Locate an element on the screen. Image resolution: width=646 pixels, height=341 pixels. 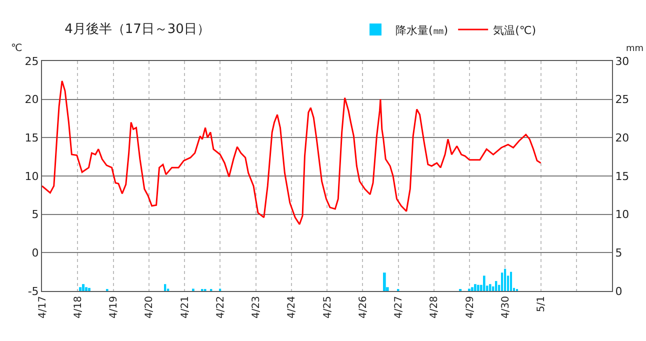
x-tick-label: 4/24 is located at coordinates (292, 307).